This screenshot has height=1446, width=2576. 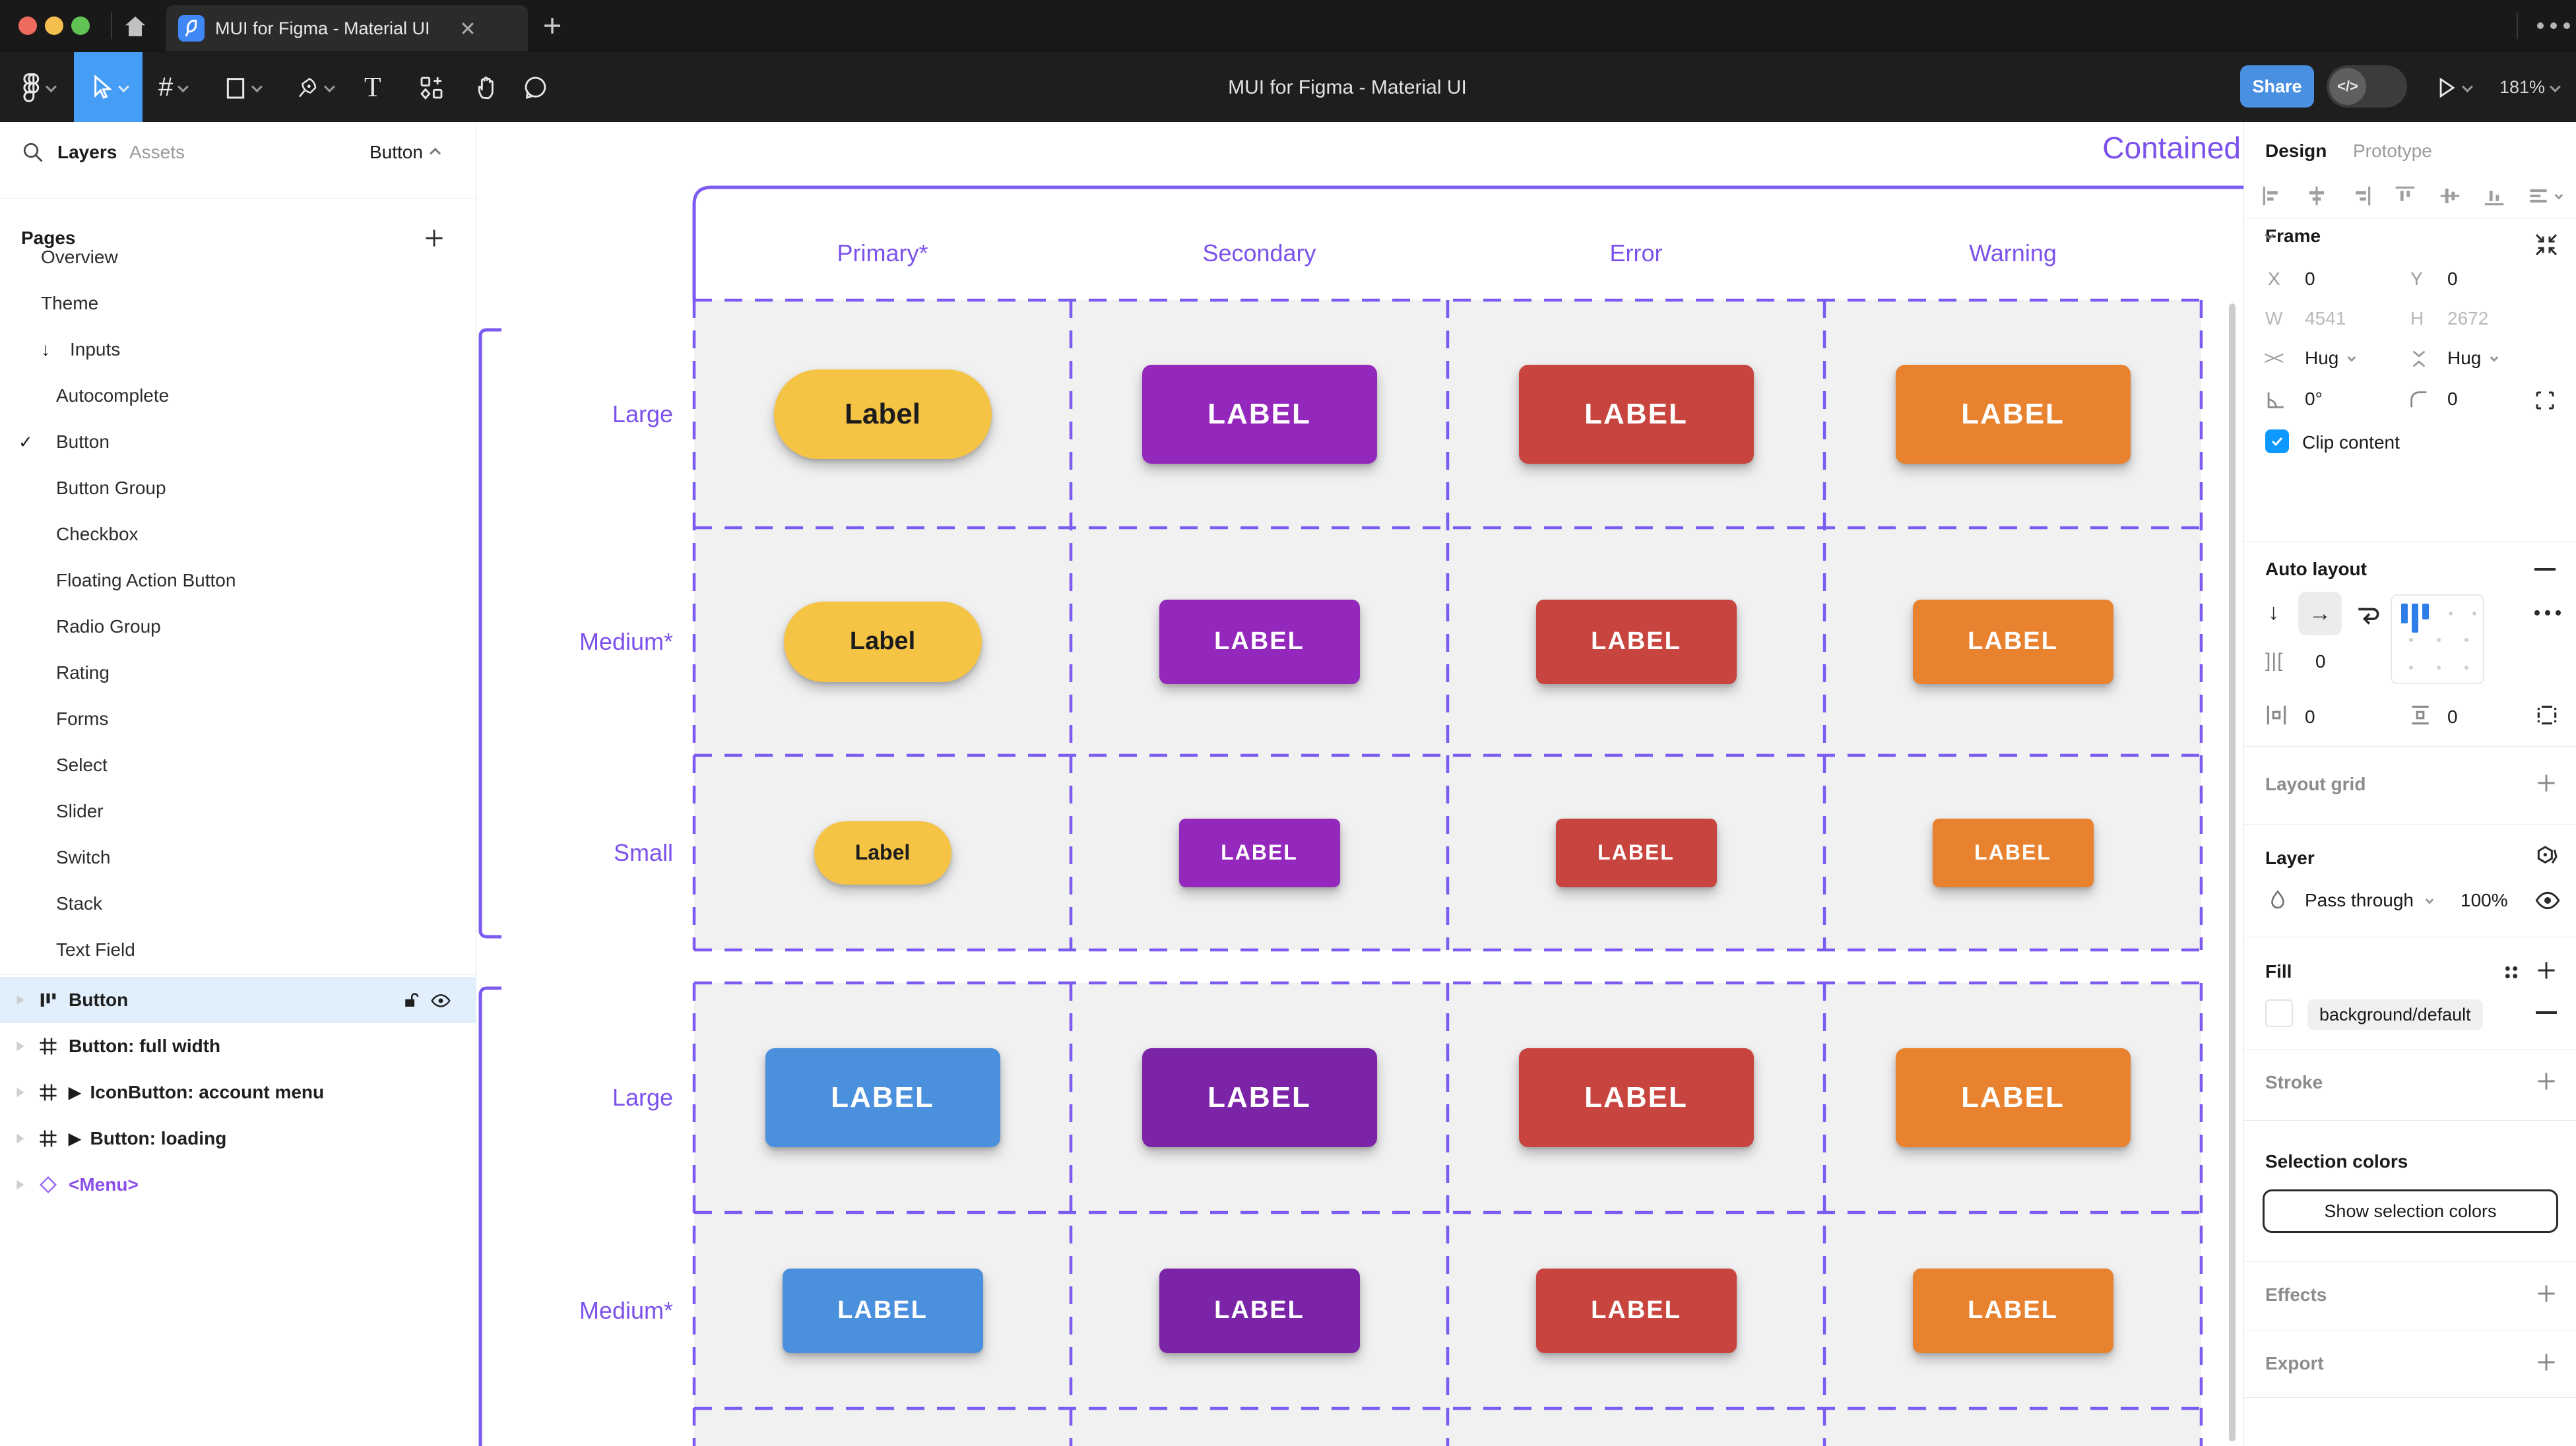 I want to click on sidebar-page-inputs: ↓ Inputs, so click(x=238, y=350).